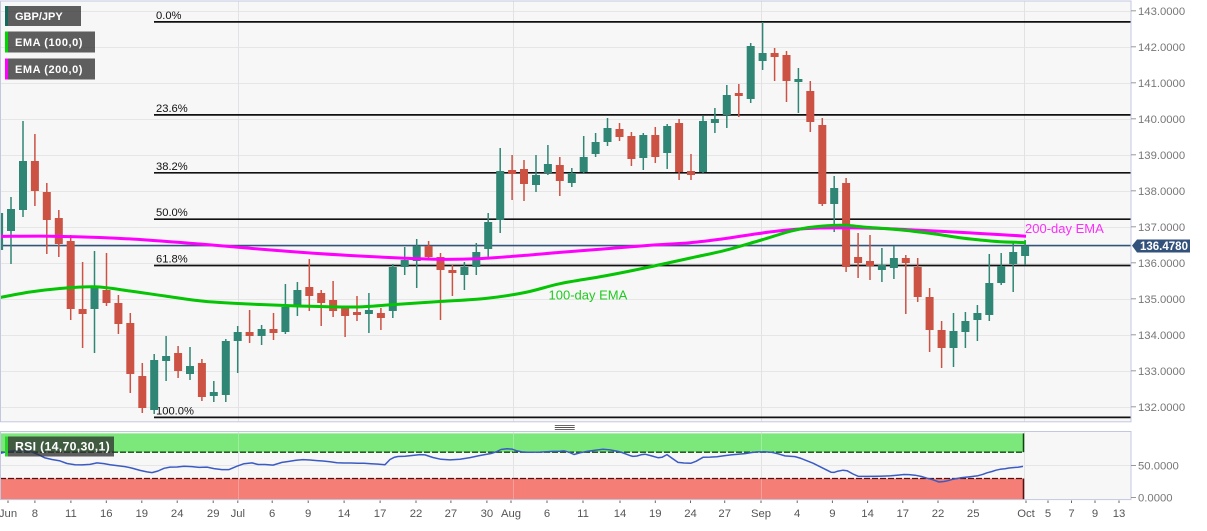  I want to click on svg-text: GBP/JPY, so click(39, 17).